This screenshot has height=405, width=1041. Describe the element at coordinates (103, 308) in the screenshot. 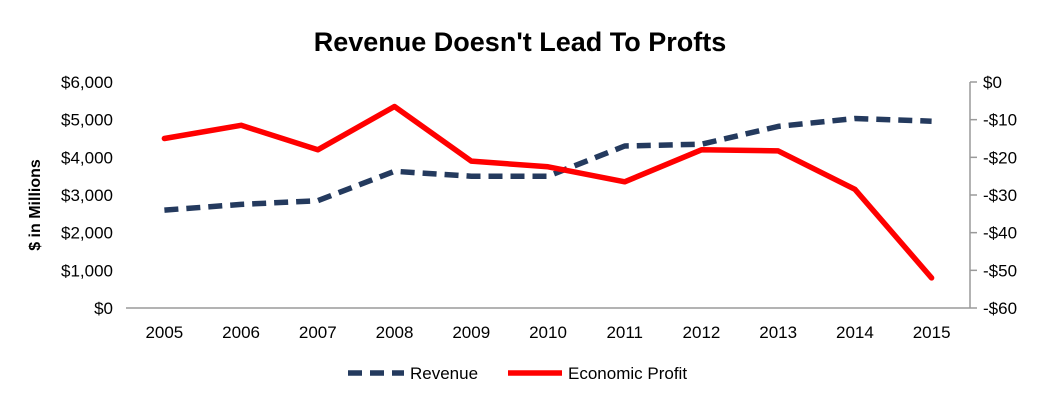

I see `y-left-tick-label: $0` at that location.